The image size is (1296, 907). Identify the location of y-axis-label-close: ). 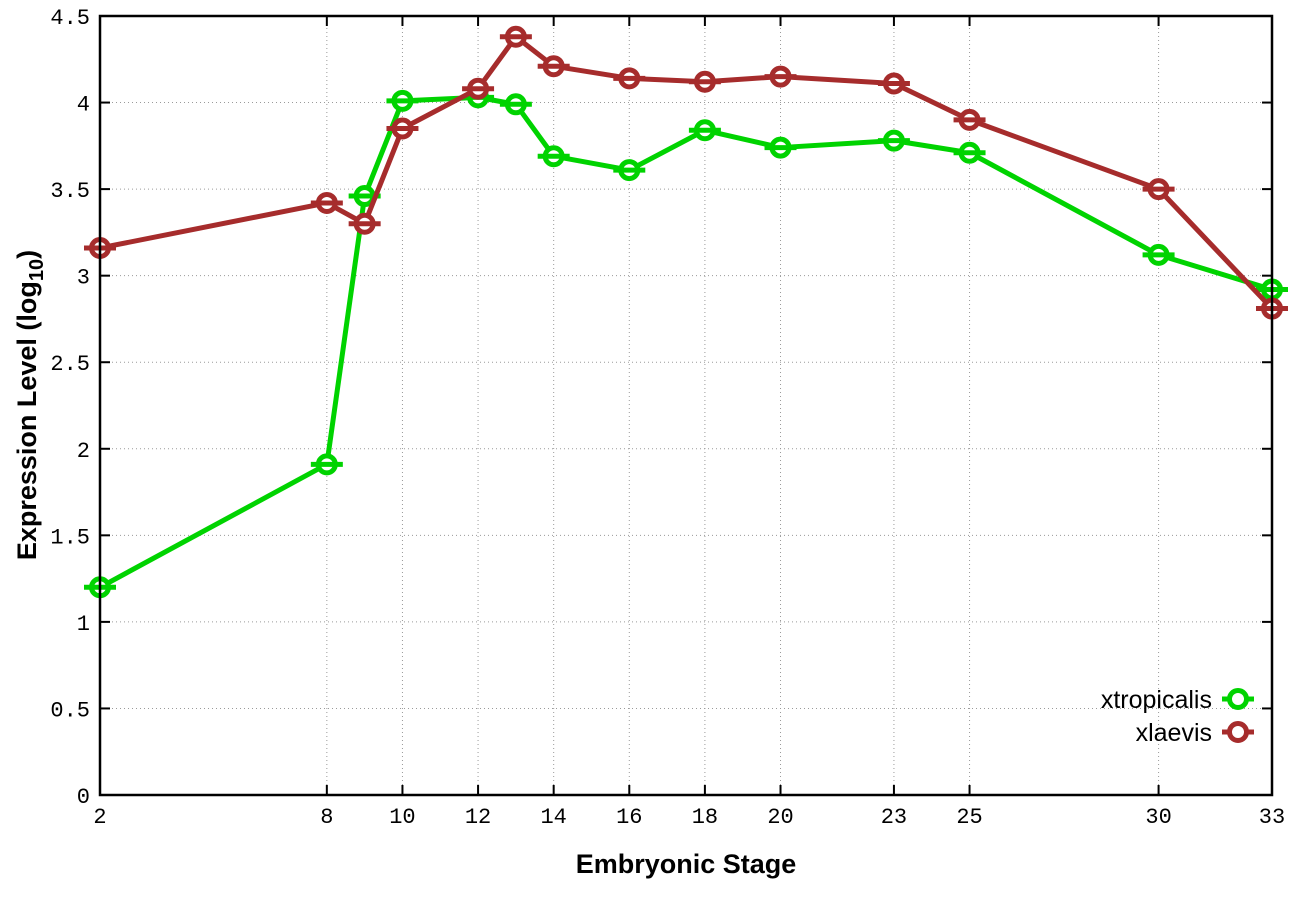
(27, 254).